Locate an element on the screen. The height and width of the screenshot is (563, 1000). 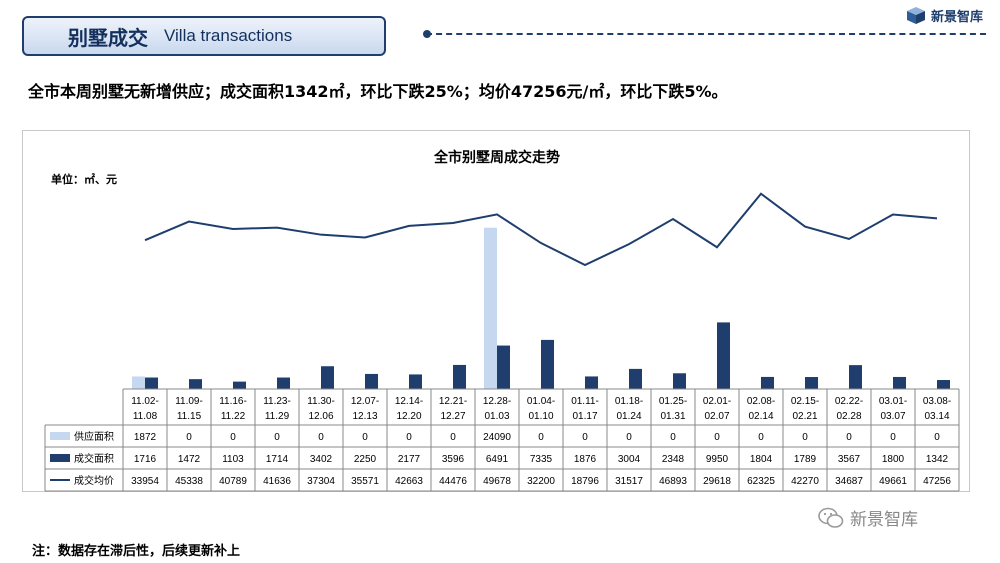
section-title-box: 别墅成交 Villa transactions is located at coordinates (204, 36).